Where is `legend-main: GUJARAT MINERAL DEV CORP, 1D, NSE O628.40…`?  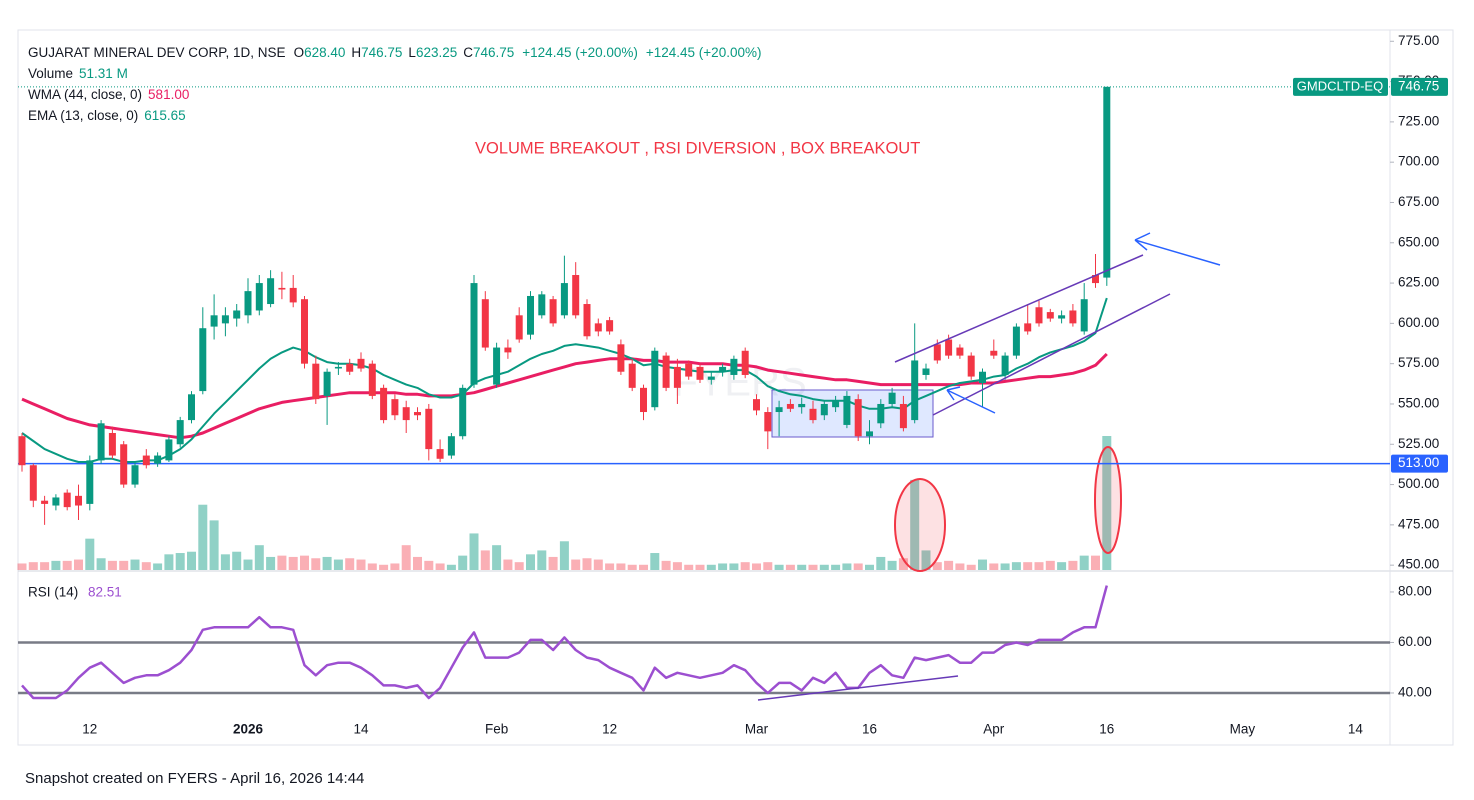
legend-main: GUJARAT MINERAL DEV CORP, 1D, NSE O628.40… is located at coordinates (397, 52).